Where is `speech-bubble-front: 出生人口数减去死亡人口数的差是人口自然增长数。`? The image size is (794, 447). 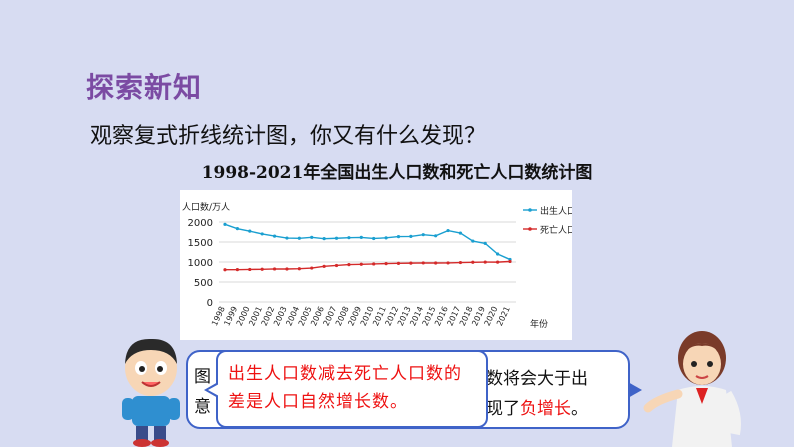 speech-bubble-front: 出生人口数减去死亡人口数的差是人口自然增长数。 is located at coordinates (346, 389).